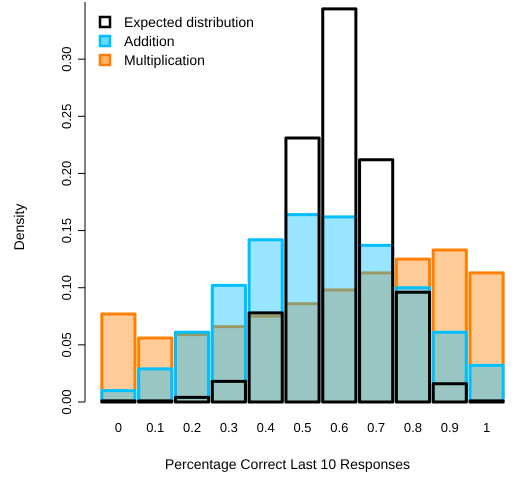 This screenshot has width=515, height=479. Describe the element at coordinates (287, 464) in the screenshot. I see `x-axis-title: Percentage Correct Last 10 Responses` at that location.